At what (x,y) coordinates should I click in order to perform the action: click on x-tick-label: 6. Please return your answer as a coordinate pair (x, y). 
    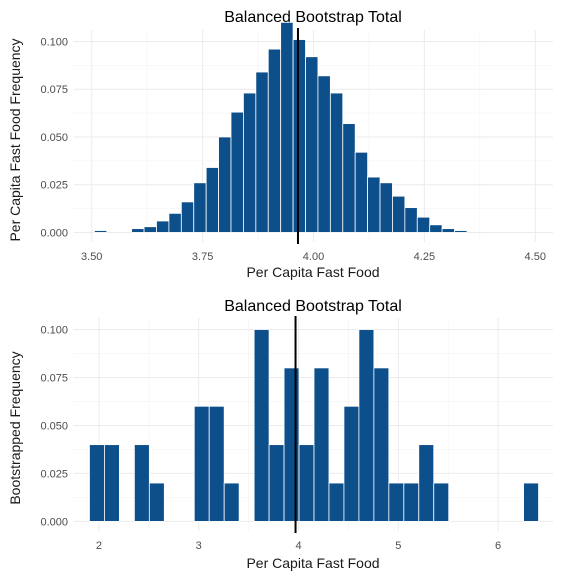
    Looking at the image, I should click on (498, 546).